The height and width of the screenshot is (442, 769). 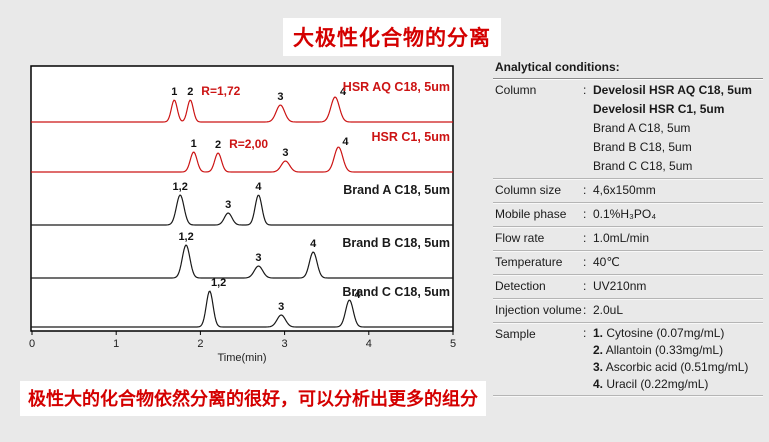 I want to click on sample-text: Ascorbic acid (0.51mg/mL), so click(x=676, y=367).